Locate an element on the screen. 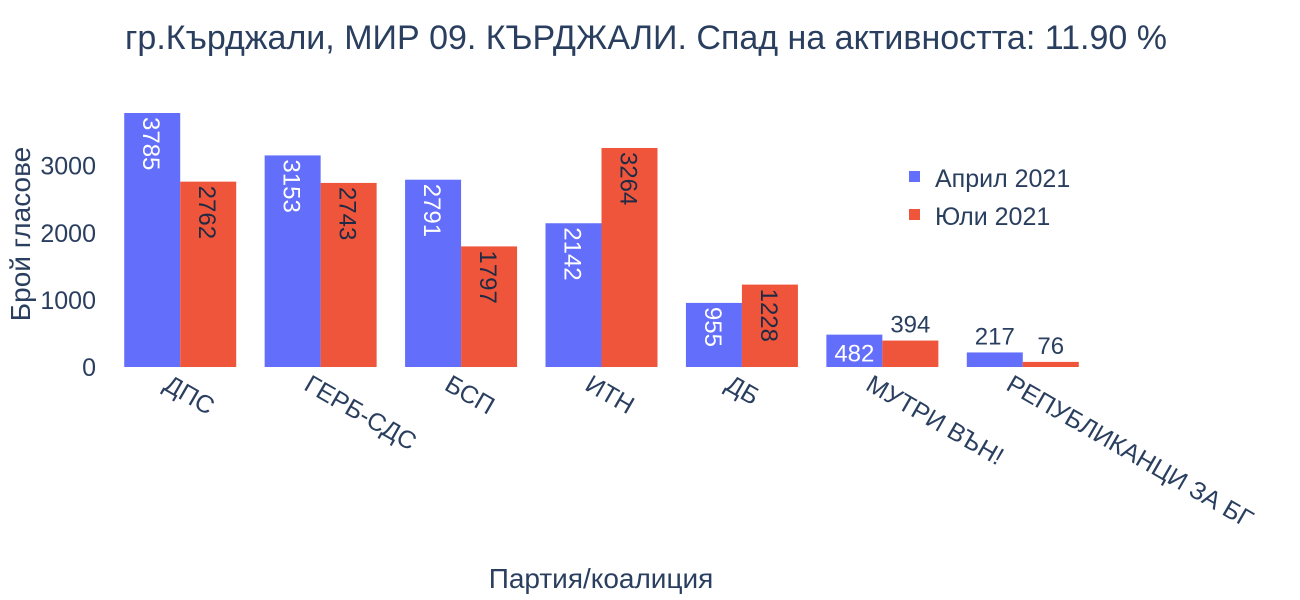 The height and width of the screenshot is (600, 1300). bar-value-label: 217 is located at coordinates (995, 336).